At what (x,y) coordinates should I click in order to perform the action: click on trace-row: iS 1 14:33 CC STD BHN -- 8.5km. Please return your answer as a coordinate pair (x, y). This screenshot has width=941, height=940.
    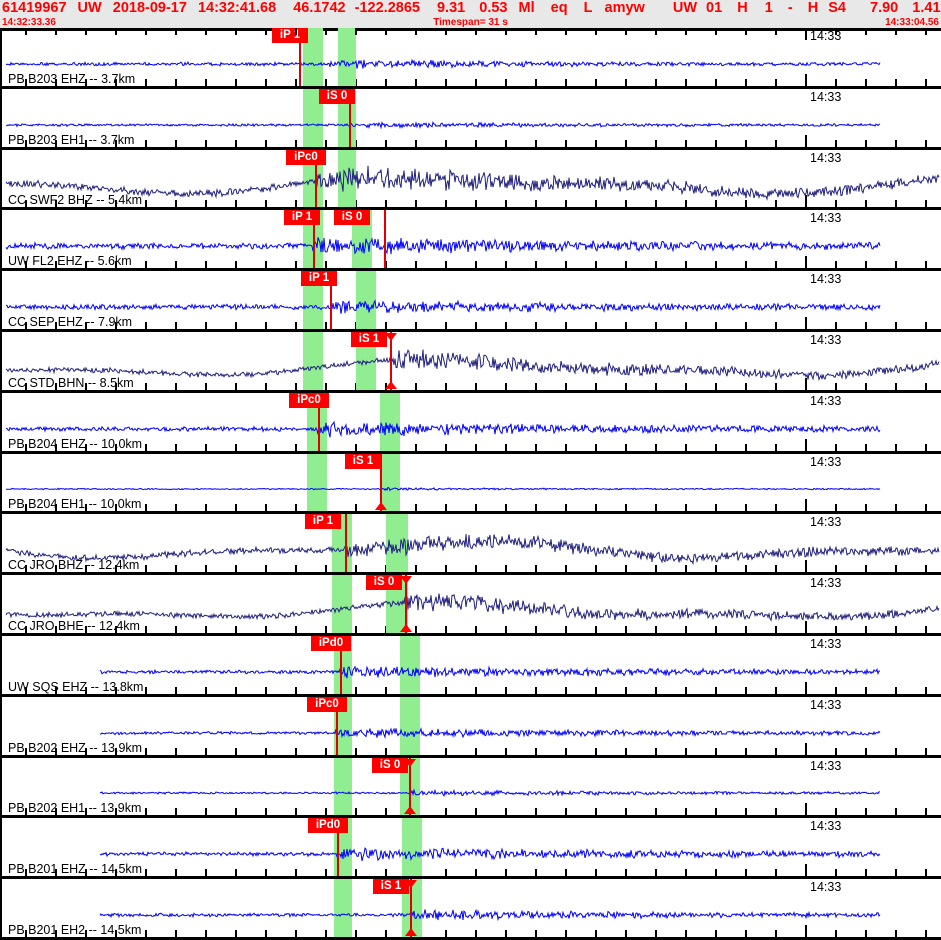
    Looking at the image, I should click on (470, 362).